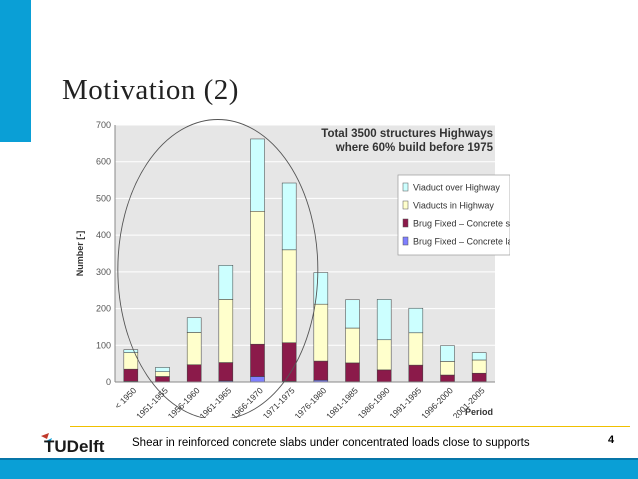  I want to click on x-tick-label: 1976-1980, so click(310, 401).